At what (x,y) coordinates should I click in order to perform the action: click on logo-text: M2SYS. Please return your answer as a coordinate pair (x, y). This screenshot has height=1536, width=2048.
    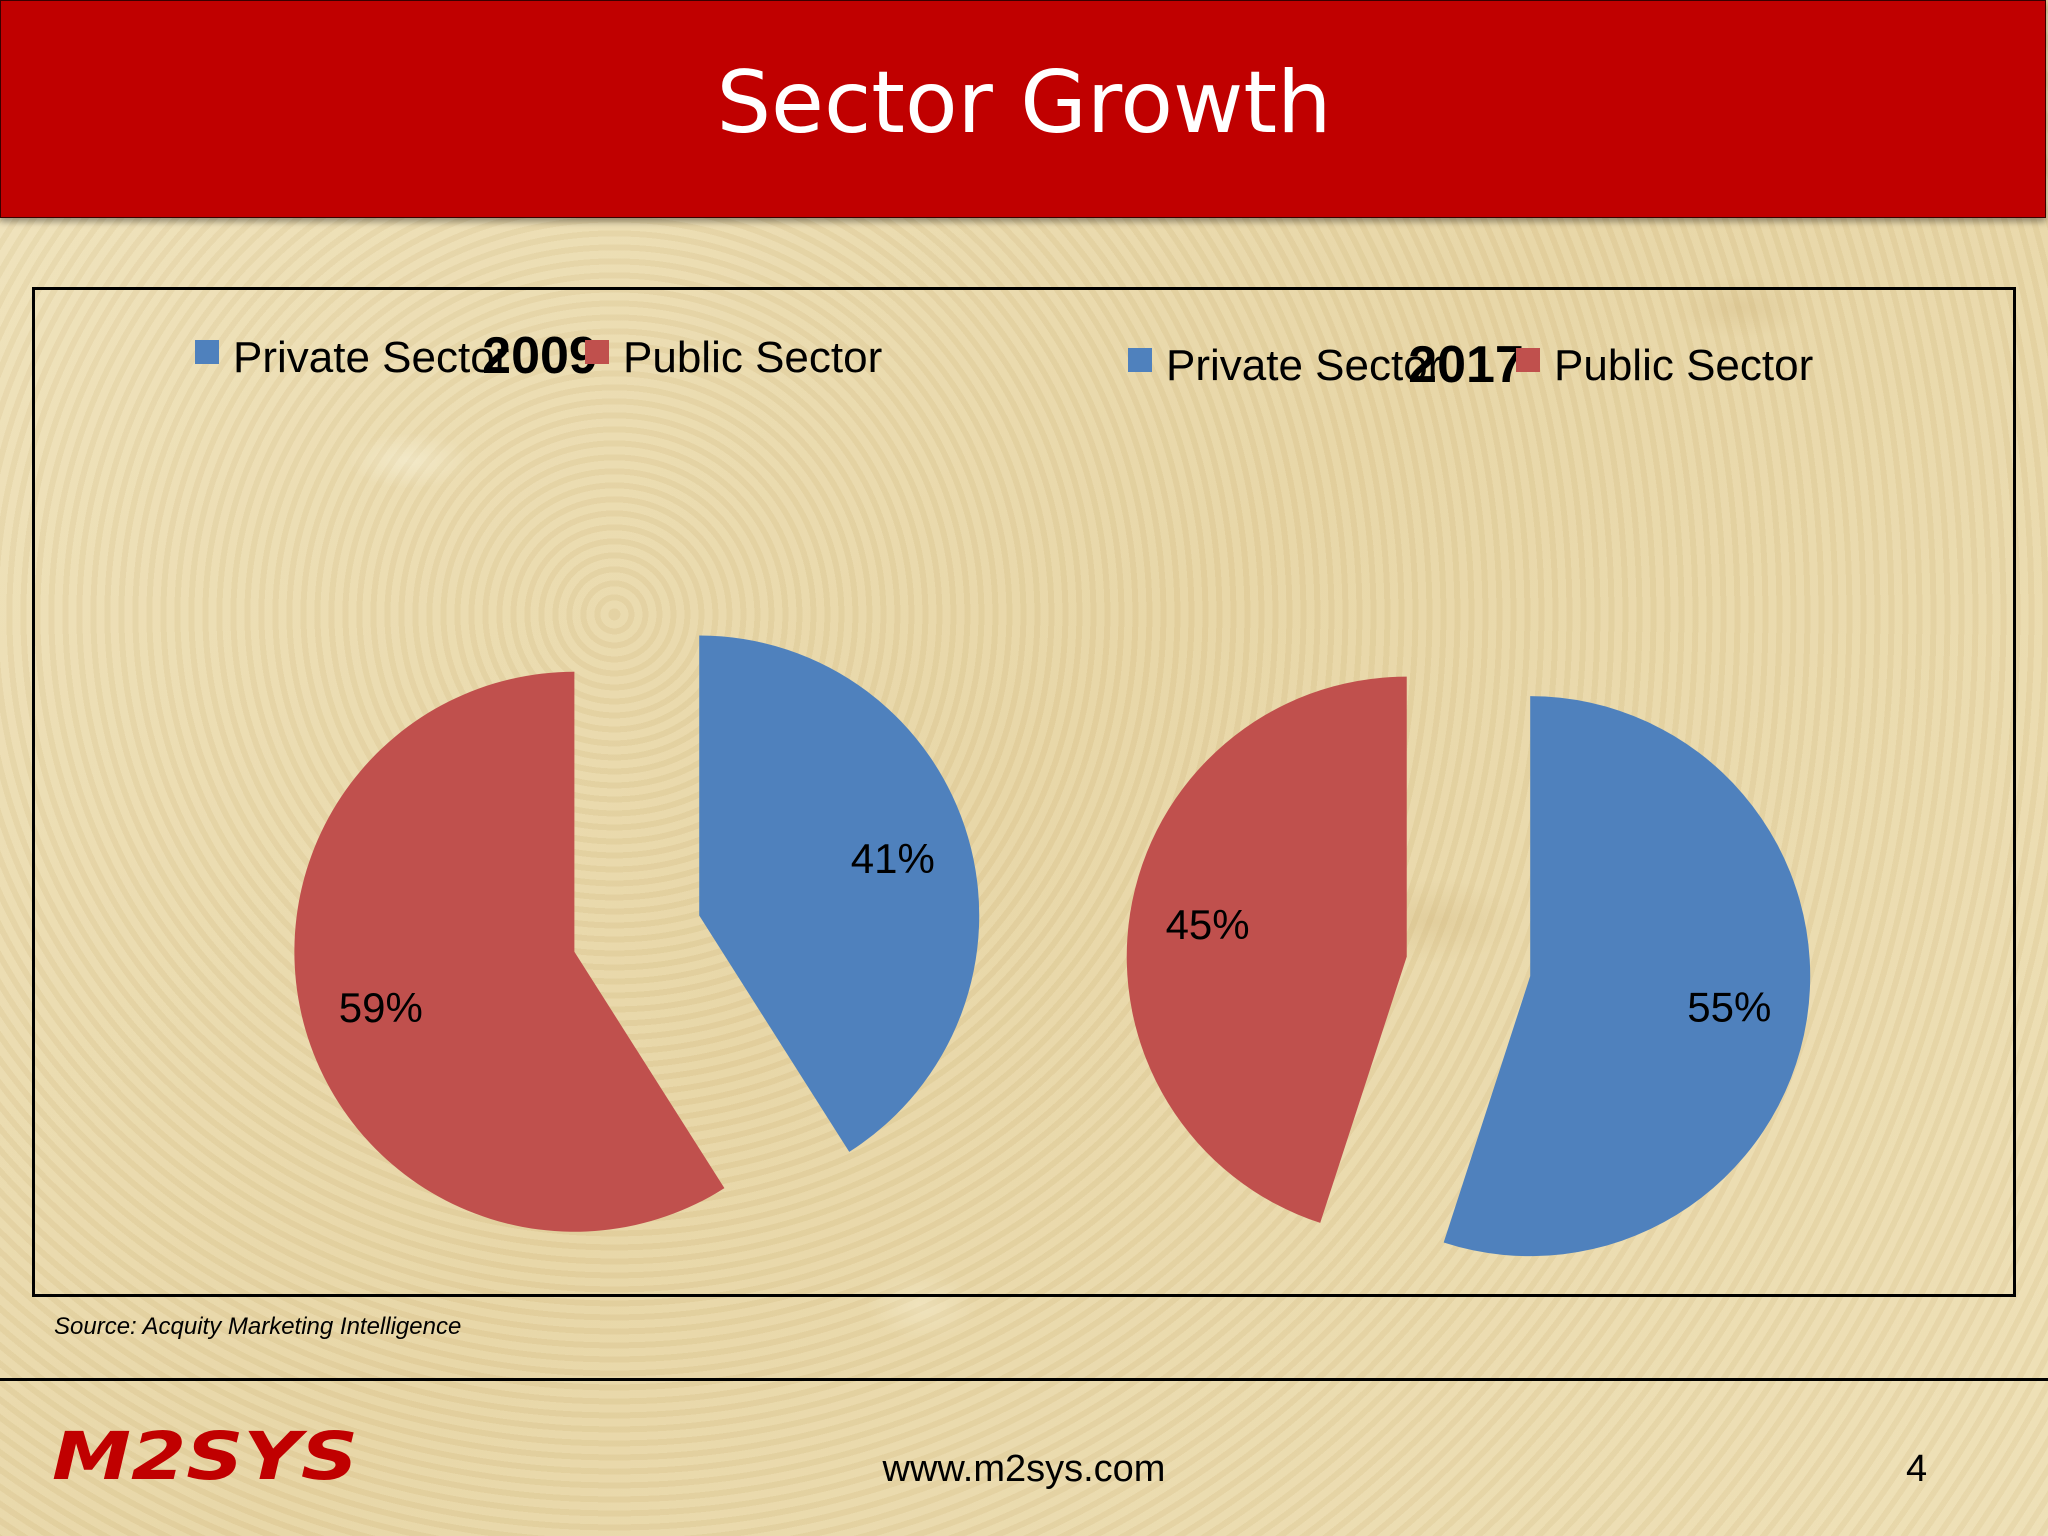
    Looking at the image, I should click on (205, 1457).